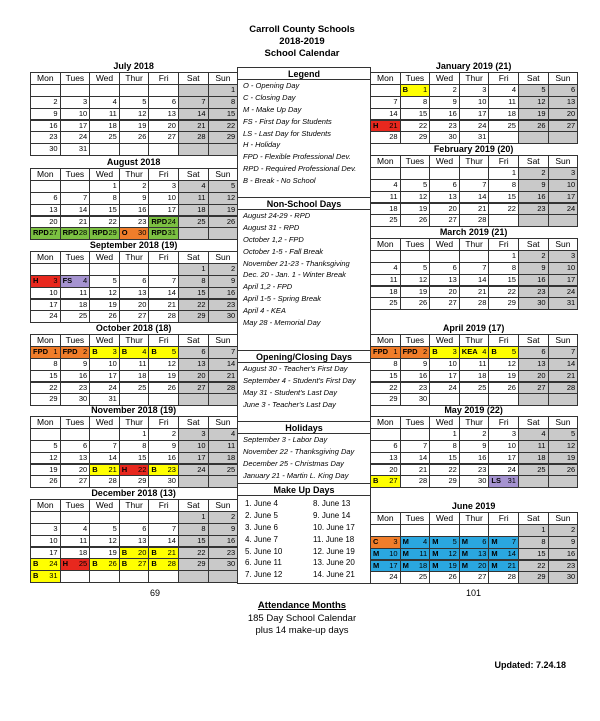  Describe the element at coordinates (85, 528) in the screenshot. I see `day-number: 4` at that location.